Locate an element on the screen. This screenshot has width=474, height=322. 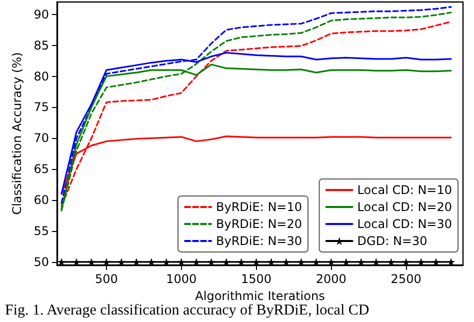
y-tick-label: 50 is located at coordinates (41, 261).